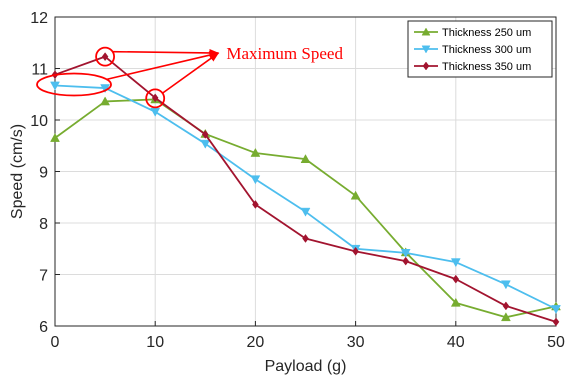 Image resolution: width=565 pixels, height=379 pixels. Describe the element at coordinates (256, 342) in the screenshot. I see `x-tick-label: 20` at that location.